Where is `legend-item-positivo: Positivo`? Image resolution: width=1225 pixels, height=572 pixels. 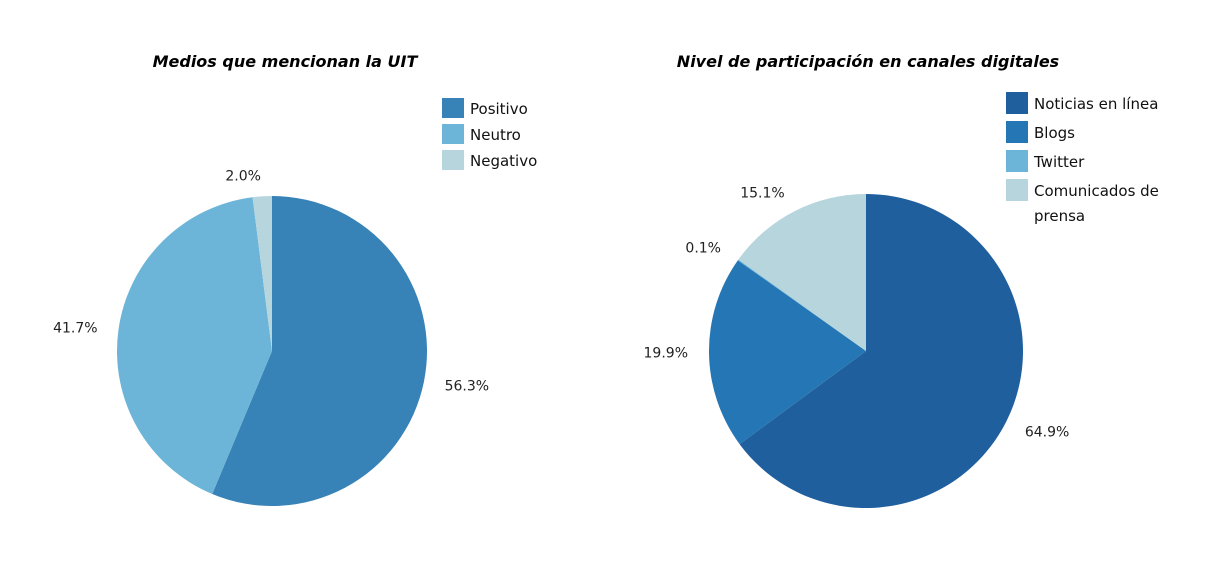 legend-item-positivo: Positivo is located at coordinates (485, 108).